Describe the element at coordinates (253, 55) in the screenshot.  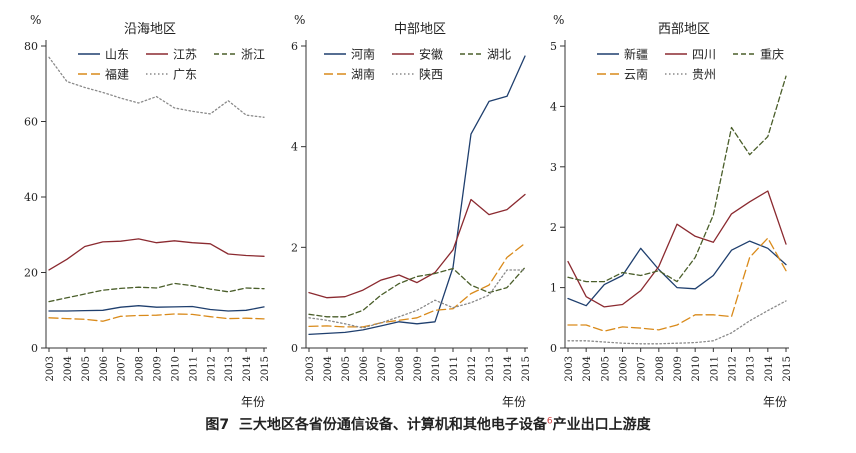
I see `legend-label: 浙江` at that location.